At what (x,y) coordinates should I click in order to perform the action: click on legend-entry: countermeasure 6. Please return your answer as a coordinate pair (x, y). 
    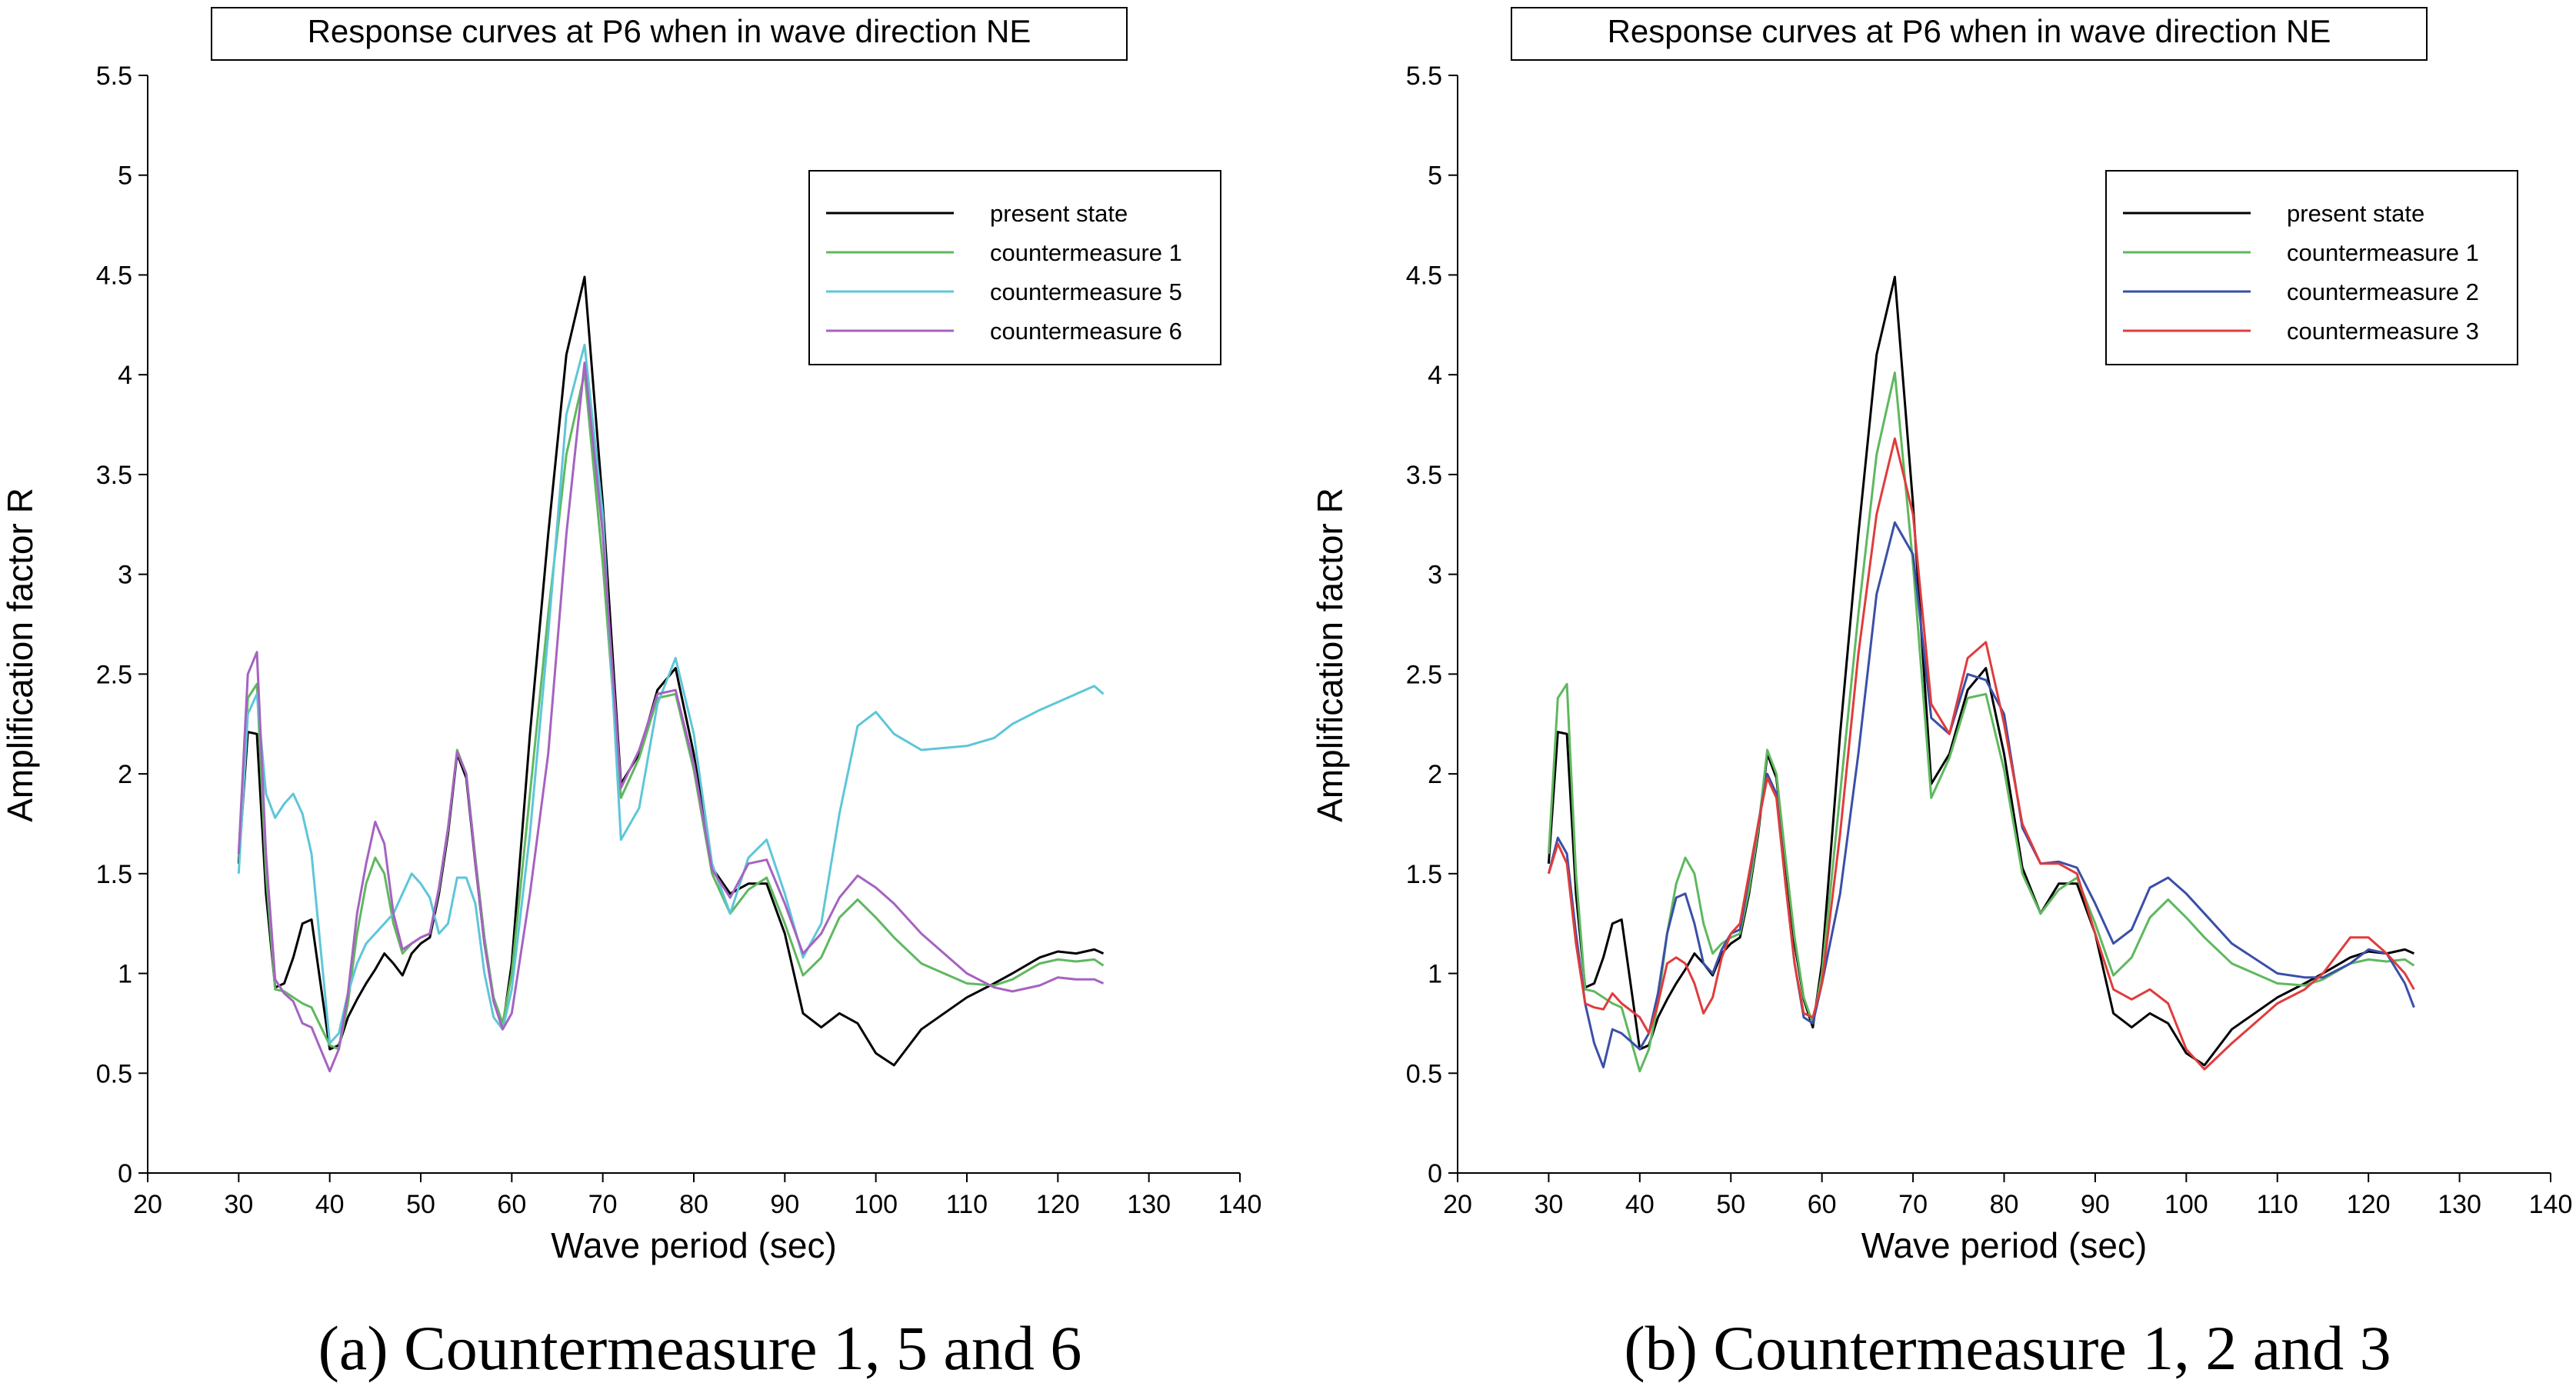
    Looking at the image, I should click on (1086, 331).